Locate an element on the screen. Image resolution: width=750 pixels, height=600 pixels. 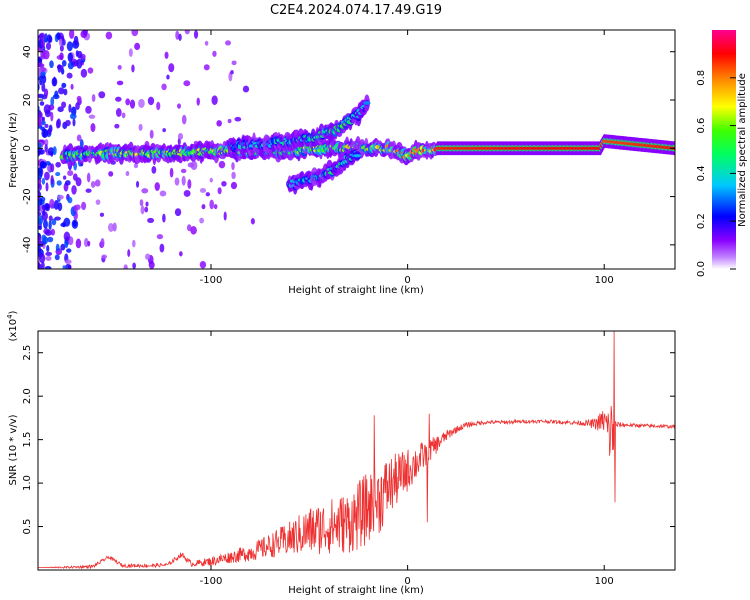
spectrogram-xtick-label: -100 is located at coordinates (211, 280).